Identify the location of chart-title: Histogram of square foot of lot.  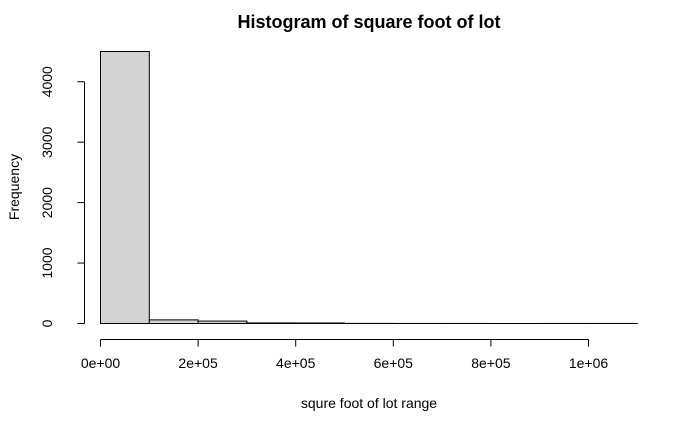
(369, 22).